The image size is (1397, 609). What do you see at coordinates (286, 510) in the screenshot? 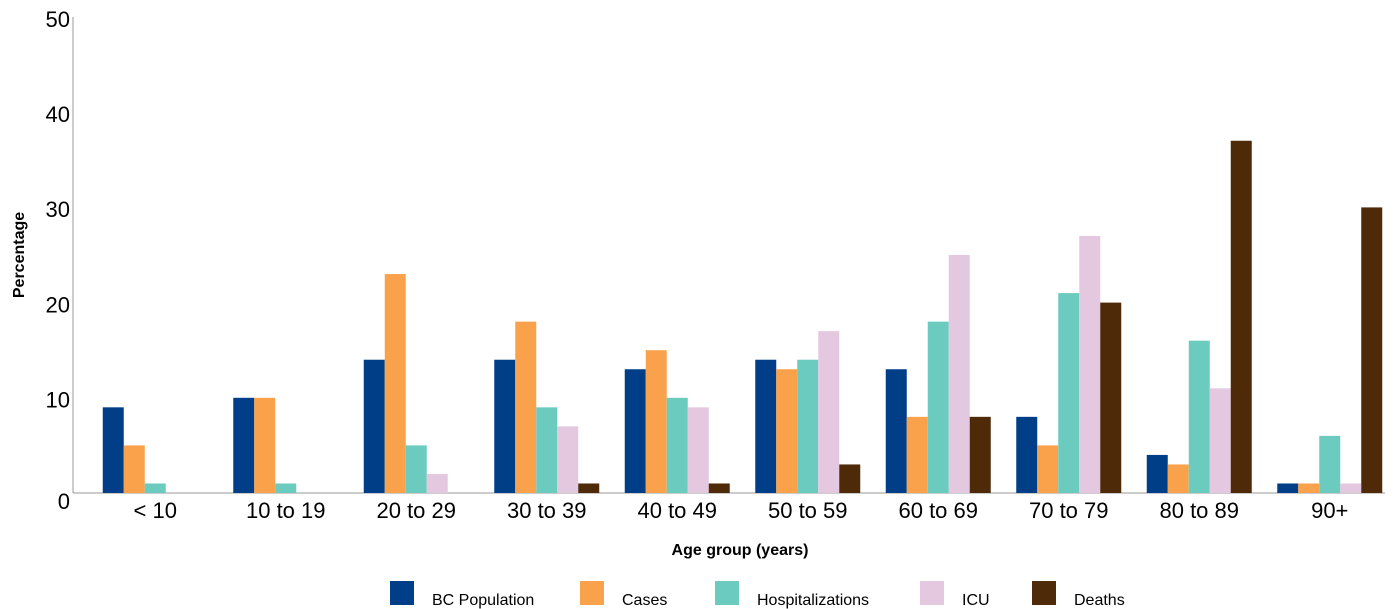
I see `x-tick-label: 10 to 19` at bounding box center [286, 510].